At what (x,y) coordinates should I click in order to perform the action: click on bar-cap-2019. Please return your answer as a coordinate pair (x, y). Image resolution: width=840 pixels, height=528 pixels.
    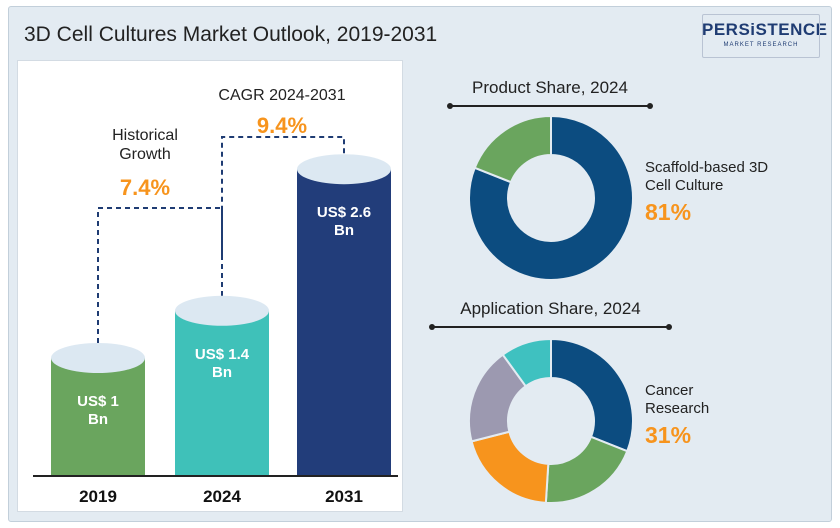
    Looking at the image, I should click on (98, 358).